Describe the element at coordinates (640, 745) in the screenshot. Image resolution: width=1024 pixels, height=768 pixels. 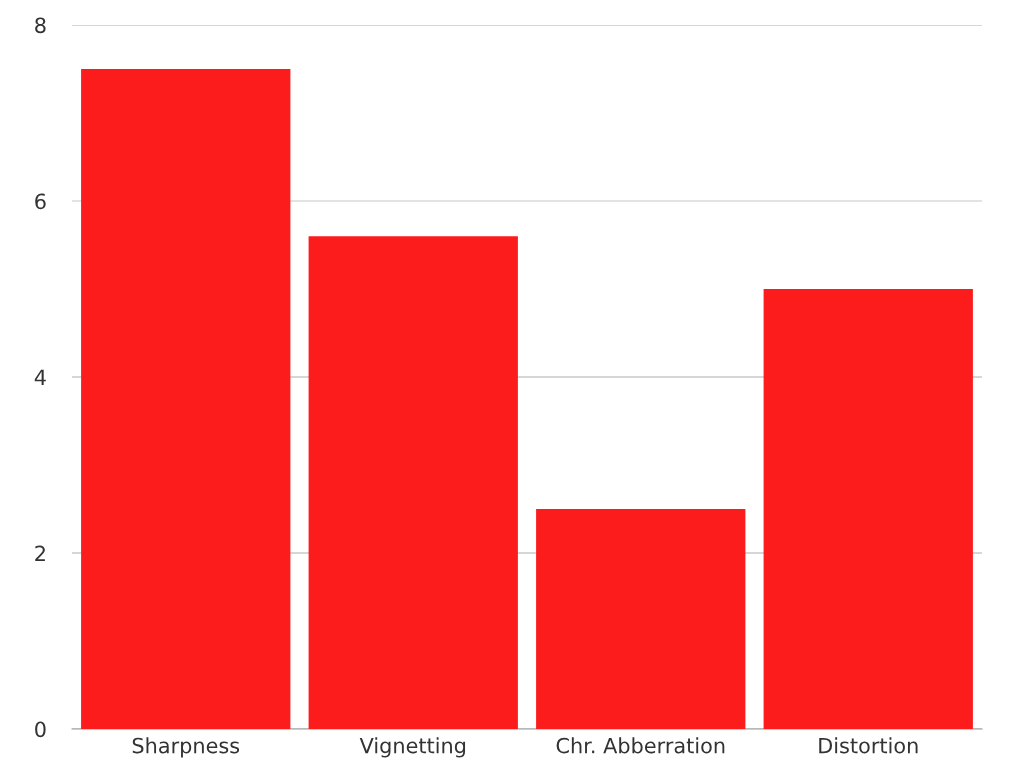
I see `x-tick-label: Chr. Abberration` at that location.